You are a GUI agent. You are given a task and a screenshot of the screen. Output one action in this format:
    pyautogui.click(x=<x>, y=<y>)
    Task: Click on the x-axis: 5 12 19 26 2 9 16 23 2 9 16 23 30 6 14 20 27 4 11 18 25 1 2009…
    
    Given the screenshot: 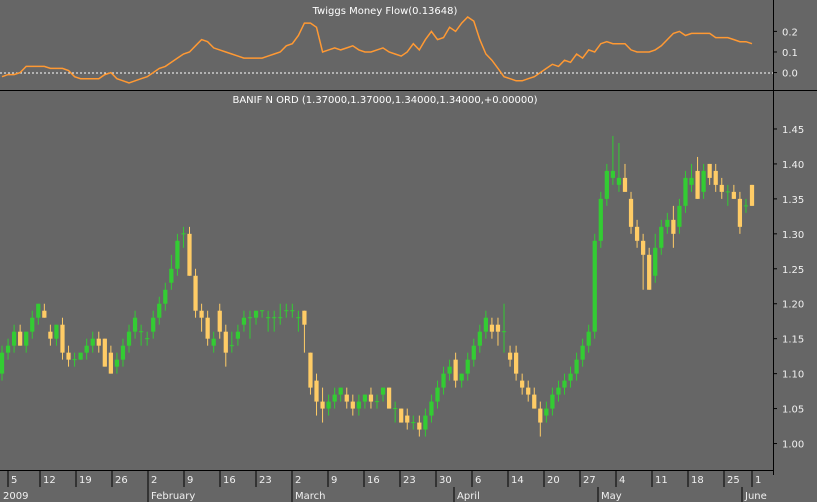 What is the action you would take?
    pyautogui.click(x=385, y=486)
    